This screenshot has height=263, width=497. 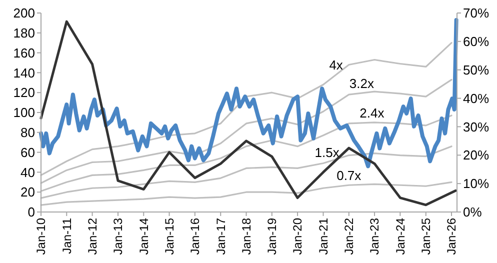 I want to click on x-tick-label: Jan-18, so click(x=246, y=236).